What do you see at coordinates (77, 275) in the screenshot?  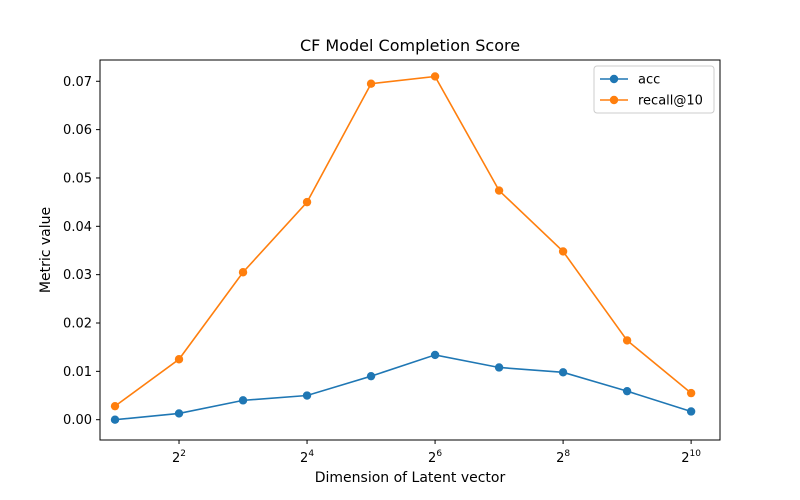 I see `y-tick-label: 0.03` at bounding box center [77, 275].